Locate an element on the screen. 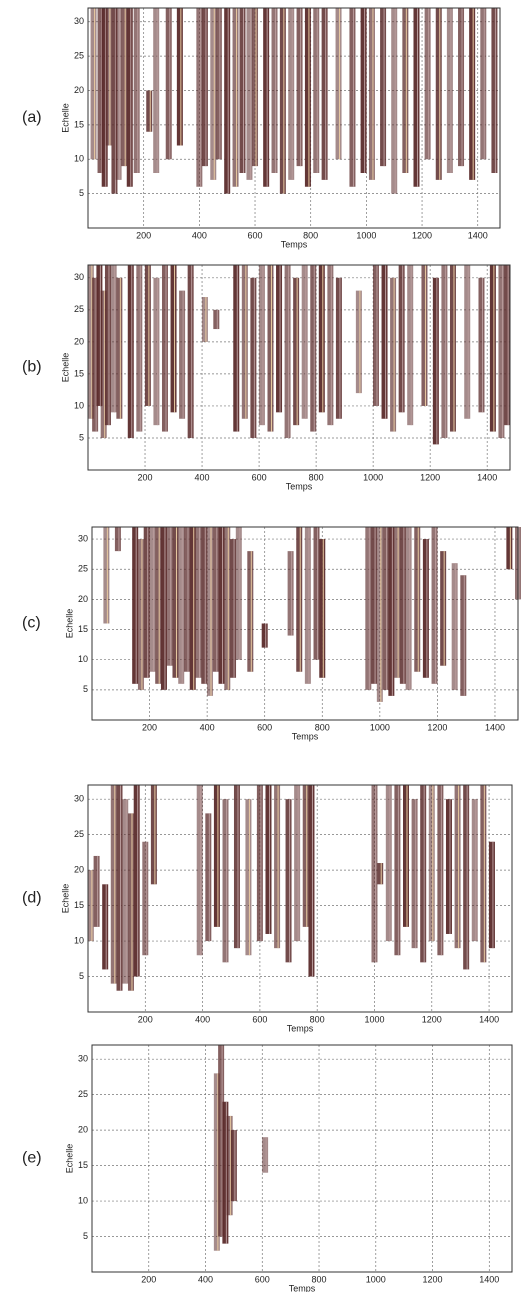  plot-area is located at coordinates (302, 1158).